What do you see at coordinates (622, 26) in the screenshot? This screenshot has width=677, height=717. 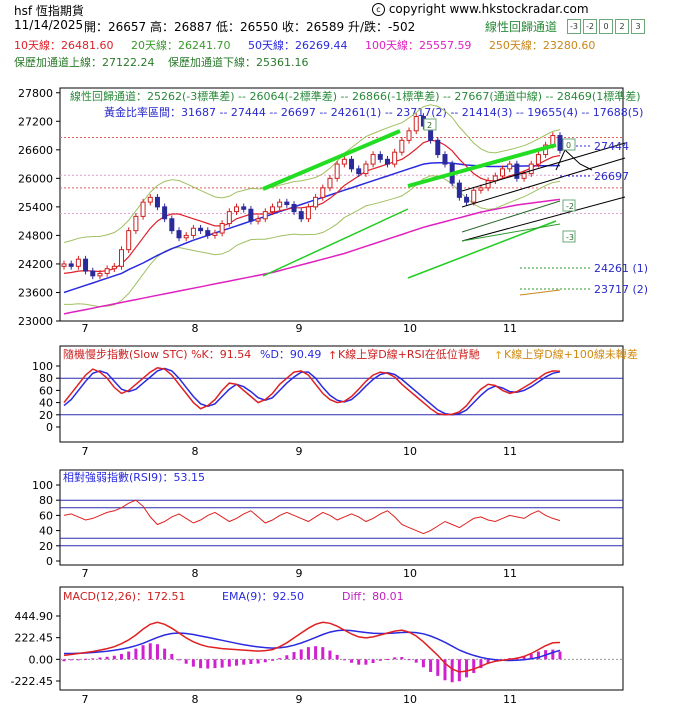 I see `channel-button-2: 2` at bounding box center [622, 26].